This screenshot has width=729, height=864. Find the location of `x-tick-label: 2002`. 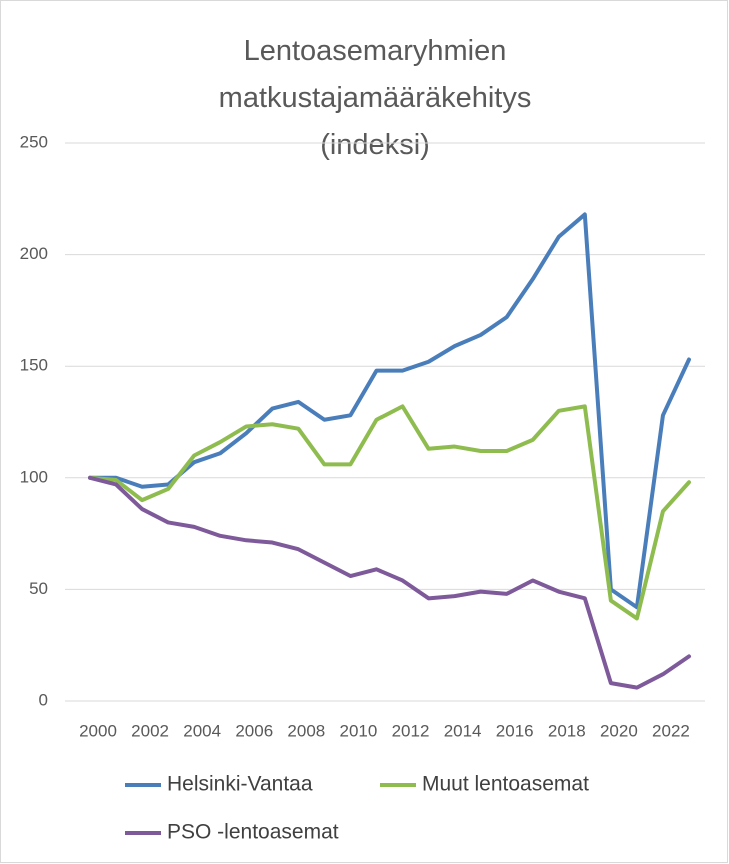

x-tick-label: 2002 is located at coordinates (150, 730).